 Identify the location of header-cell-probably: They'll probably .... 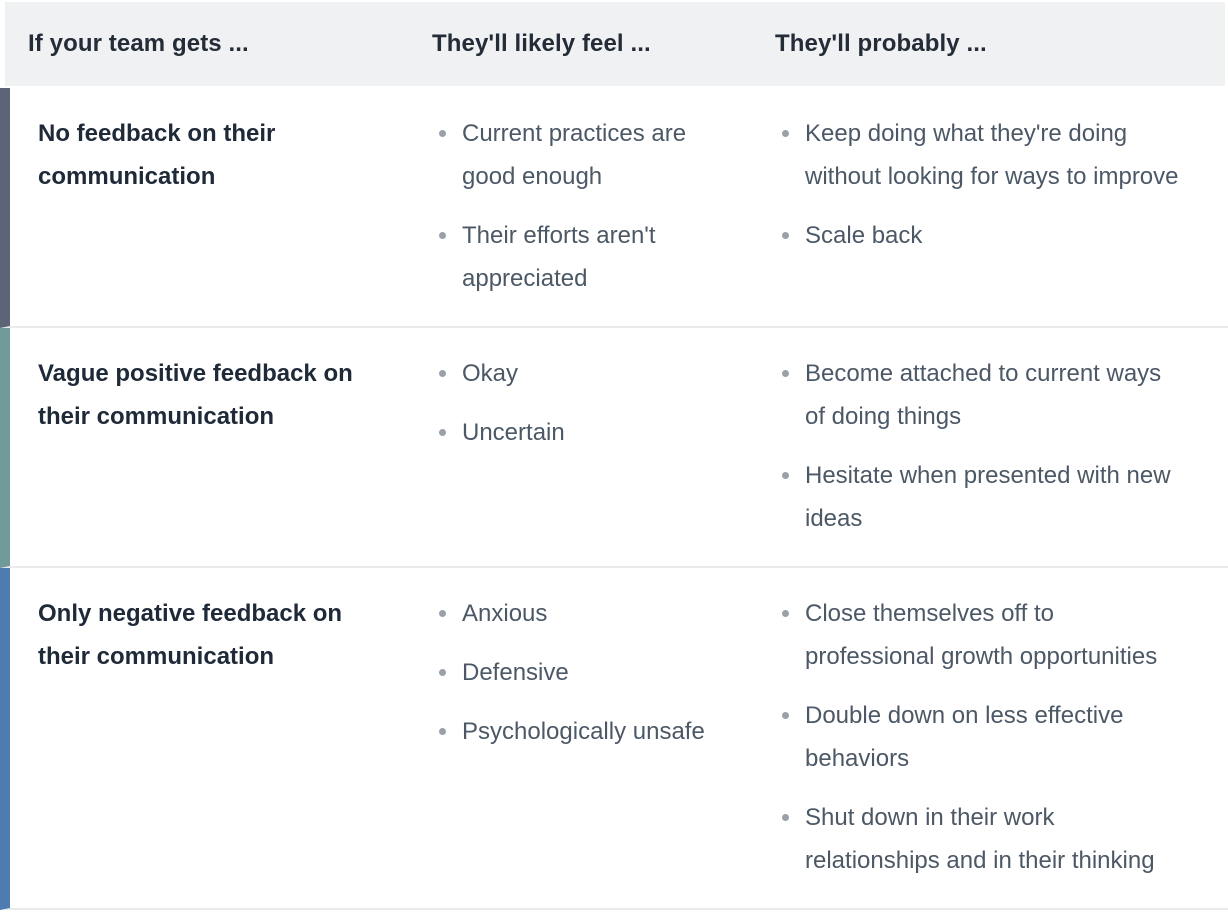
(881, 43).